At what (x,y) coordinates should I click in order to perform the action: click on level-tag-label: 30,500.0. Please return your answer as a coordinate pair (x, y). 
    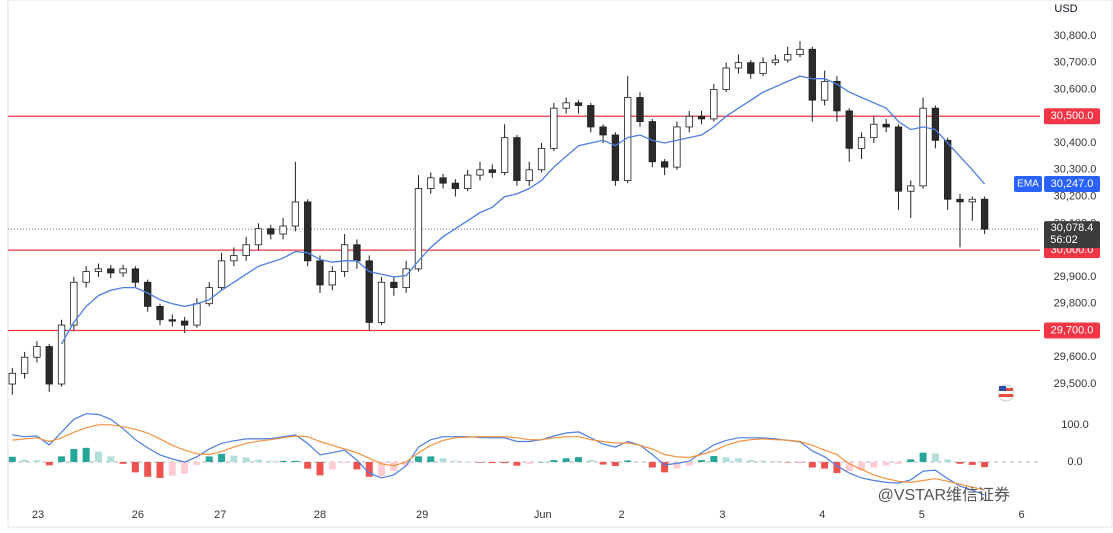
    Looking at the image, I should click on (1072, 116).